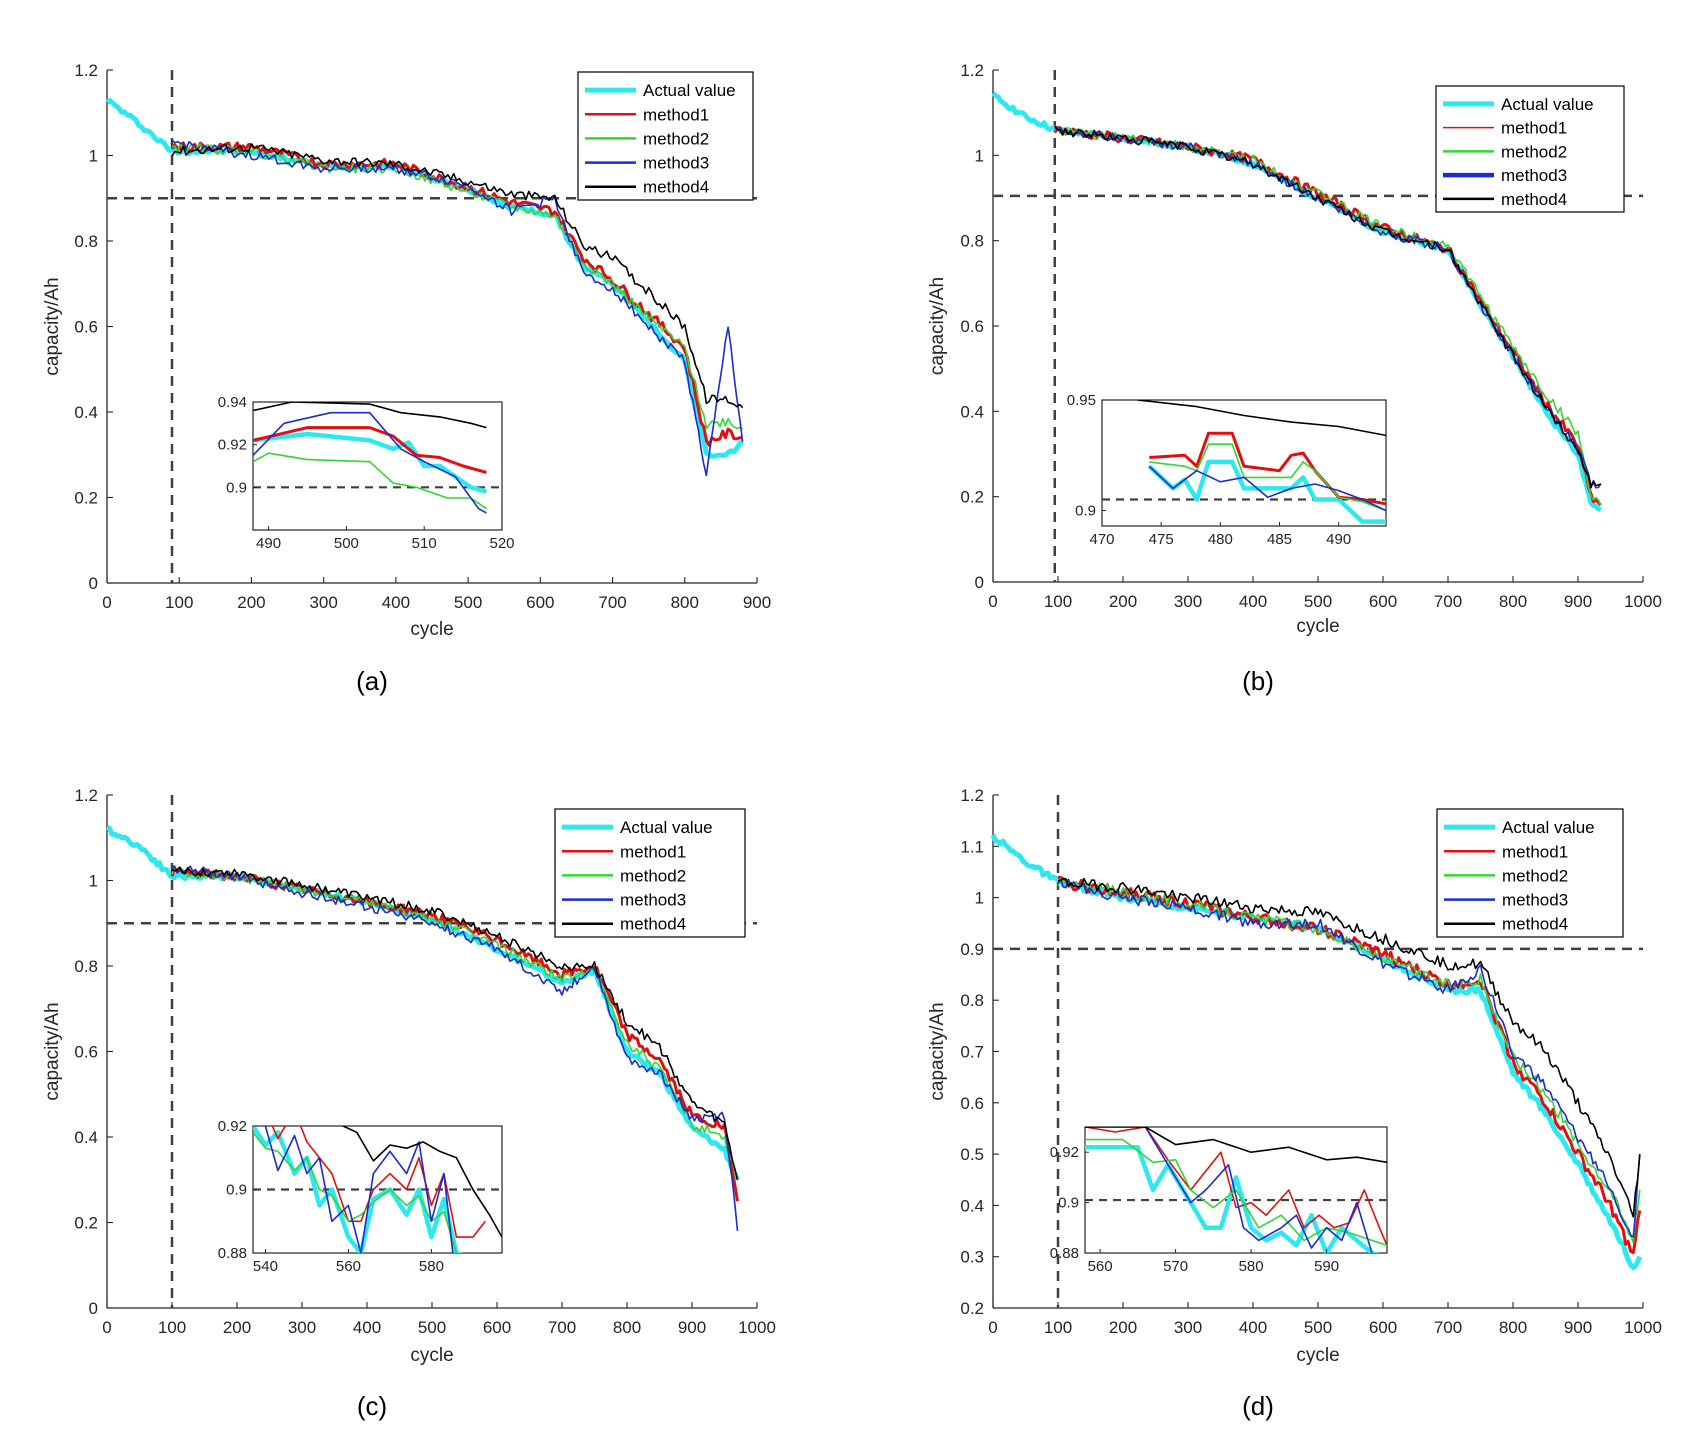  What do you see at coordinates (232, 402) in the screenshot?
I see `inset-y-tick-label: 0.94` at bounding box center [232, 402].